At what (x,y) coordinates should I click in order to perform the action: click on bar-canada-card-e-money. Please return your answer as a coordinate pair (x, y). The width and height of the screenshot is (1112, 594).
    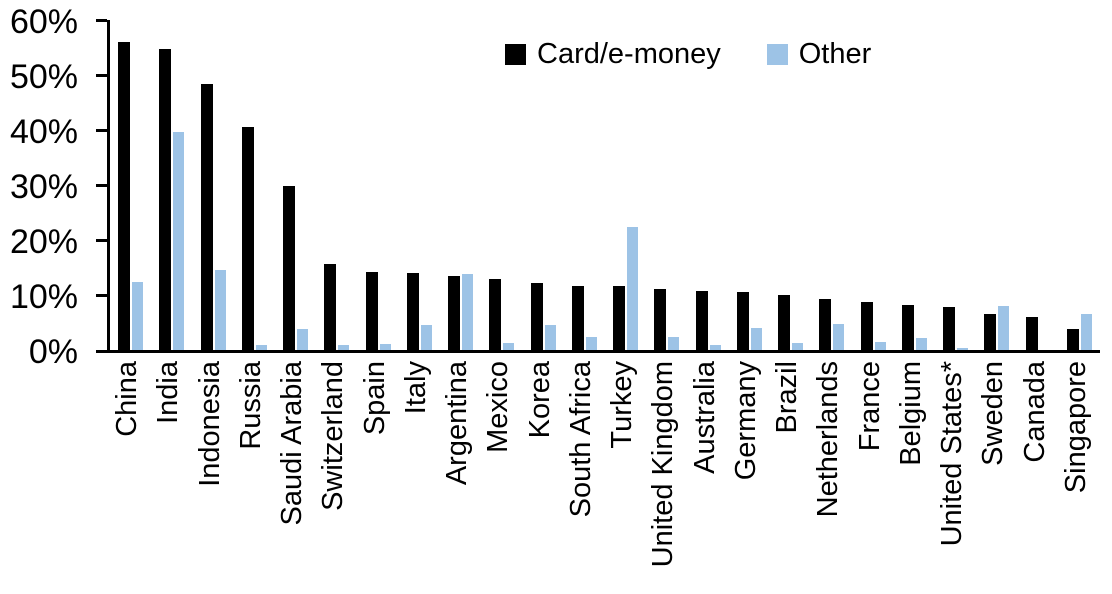
    Looking at the image, I should click on (1031, 333).